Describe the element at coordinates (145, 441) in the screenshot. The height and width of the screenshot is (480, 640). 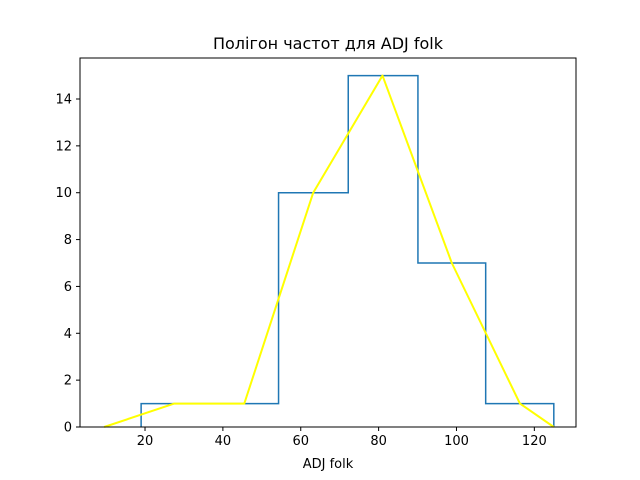
I see `x-tick-label: 20` at that location.